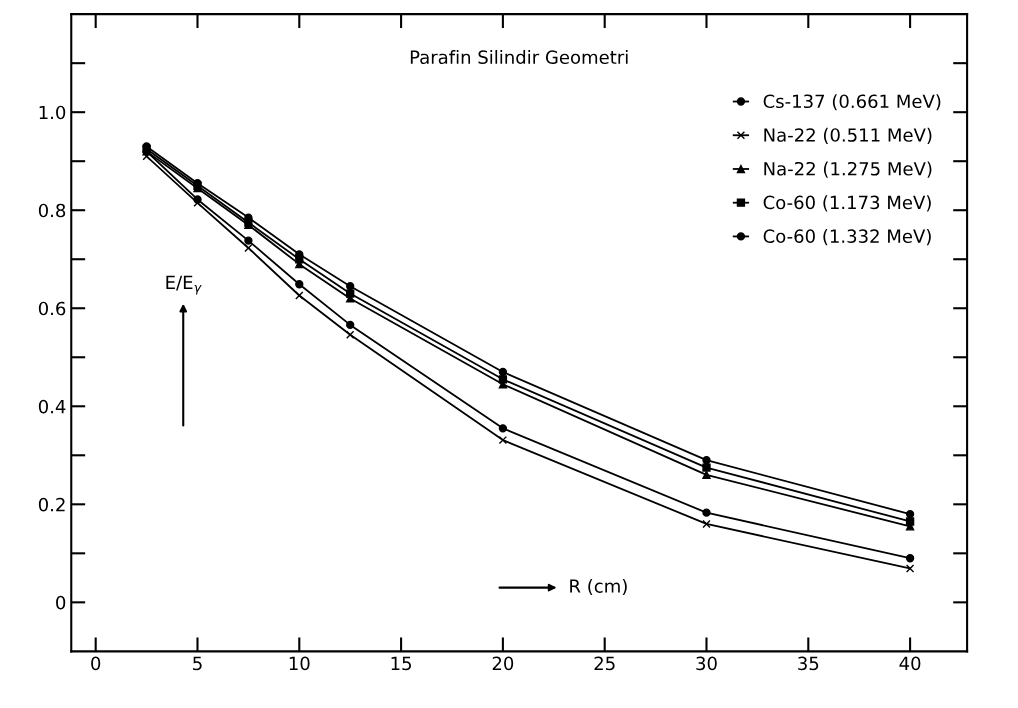 This screenshot has width=1018, height=708. Describe the element at coordinates (503, 663) in the screenshot. I see `x-tick-label: 20` at that location.